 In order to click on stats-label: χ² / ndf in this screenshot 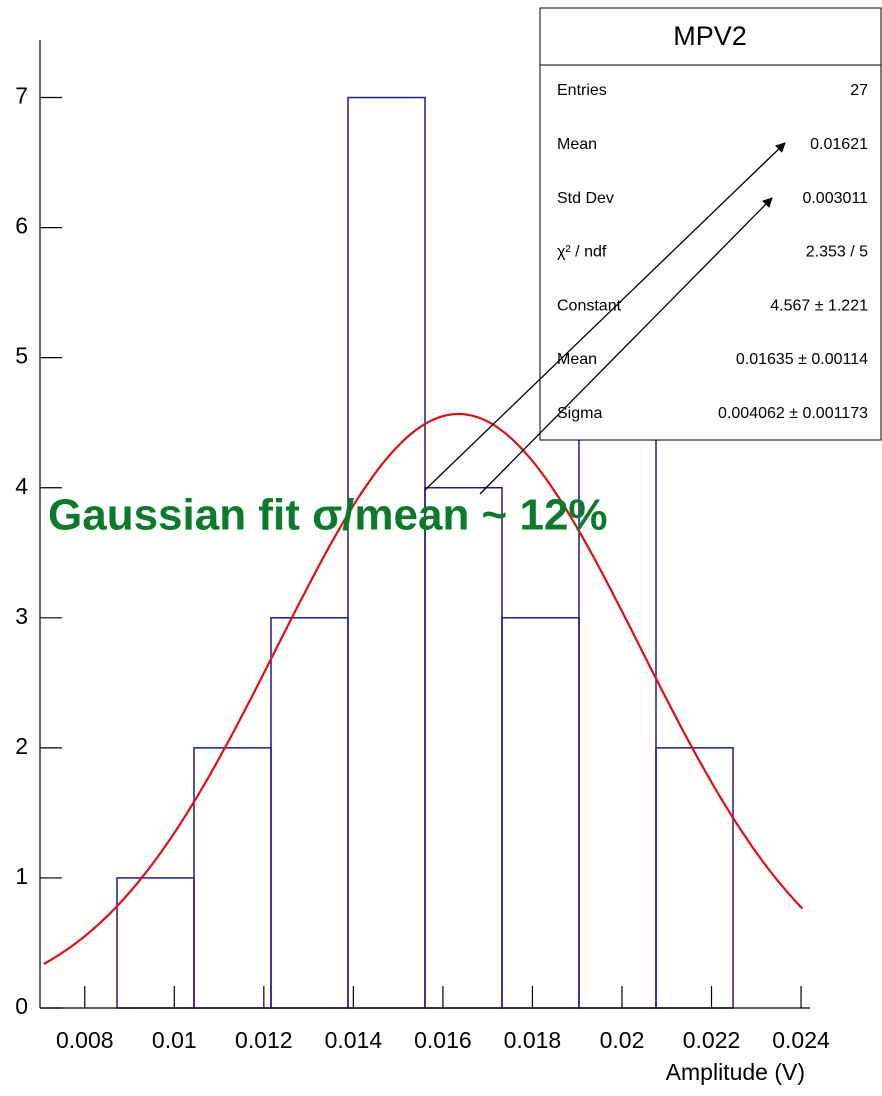, I will do `click(582, 252)`.